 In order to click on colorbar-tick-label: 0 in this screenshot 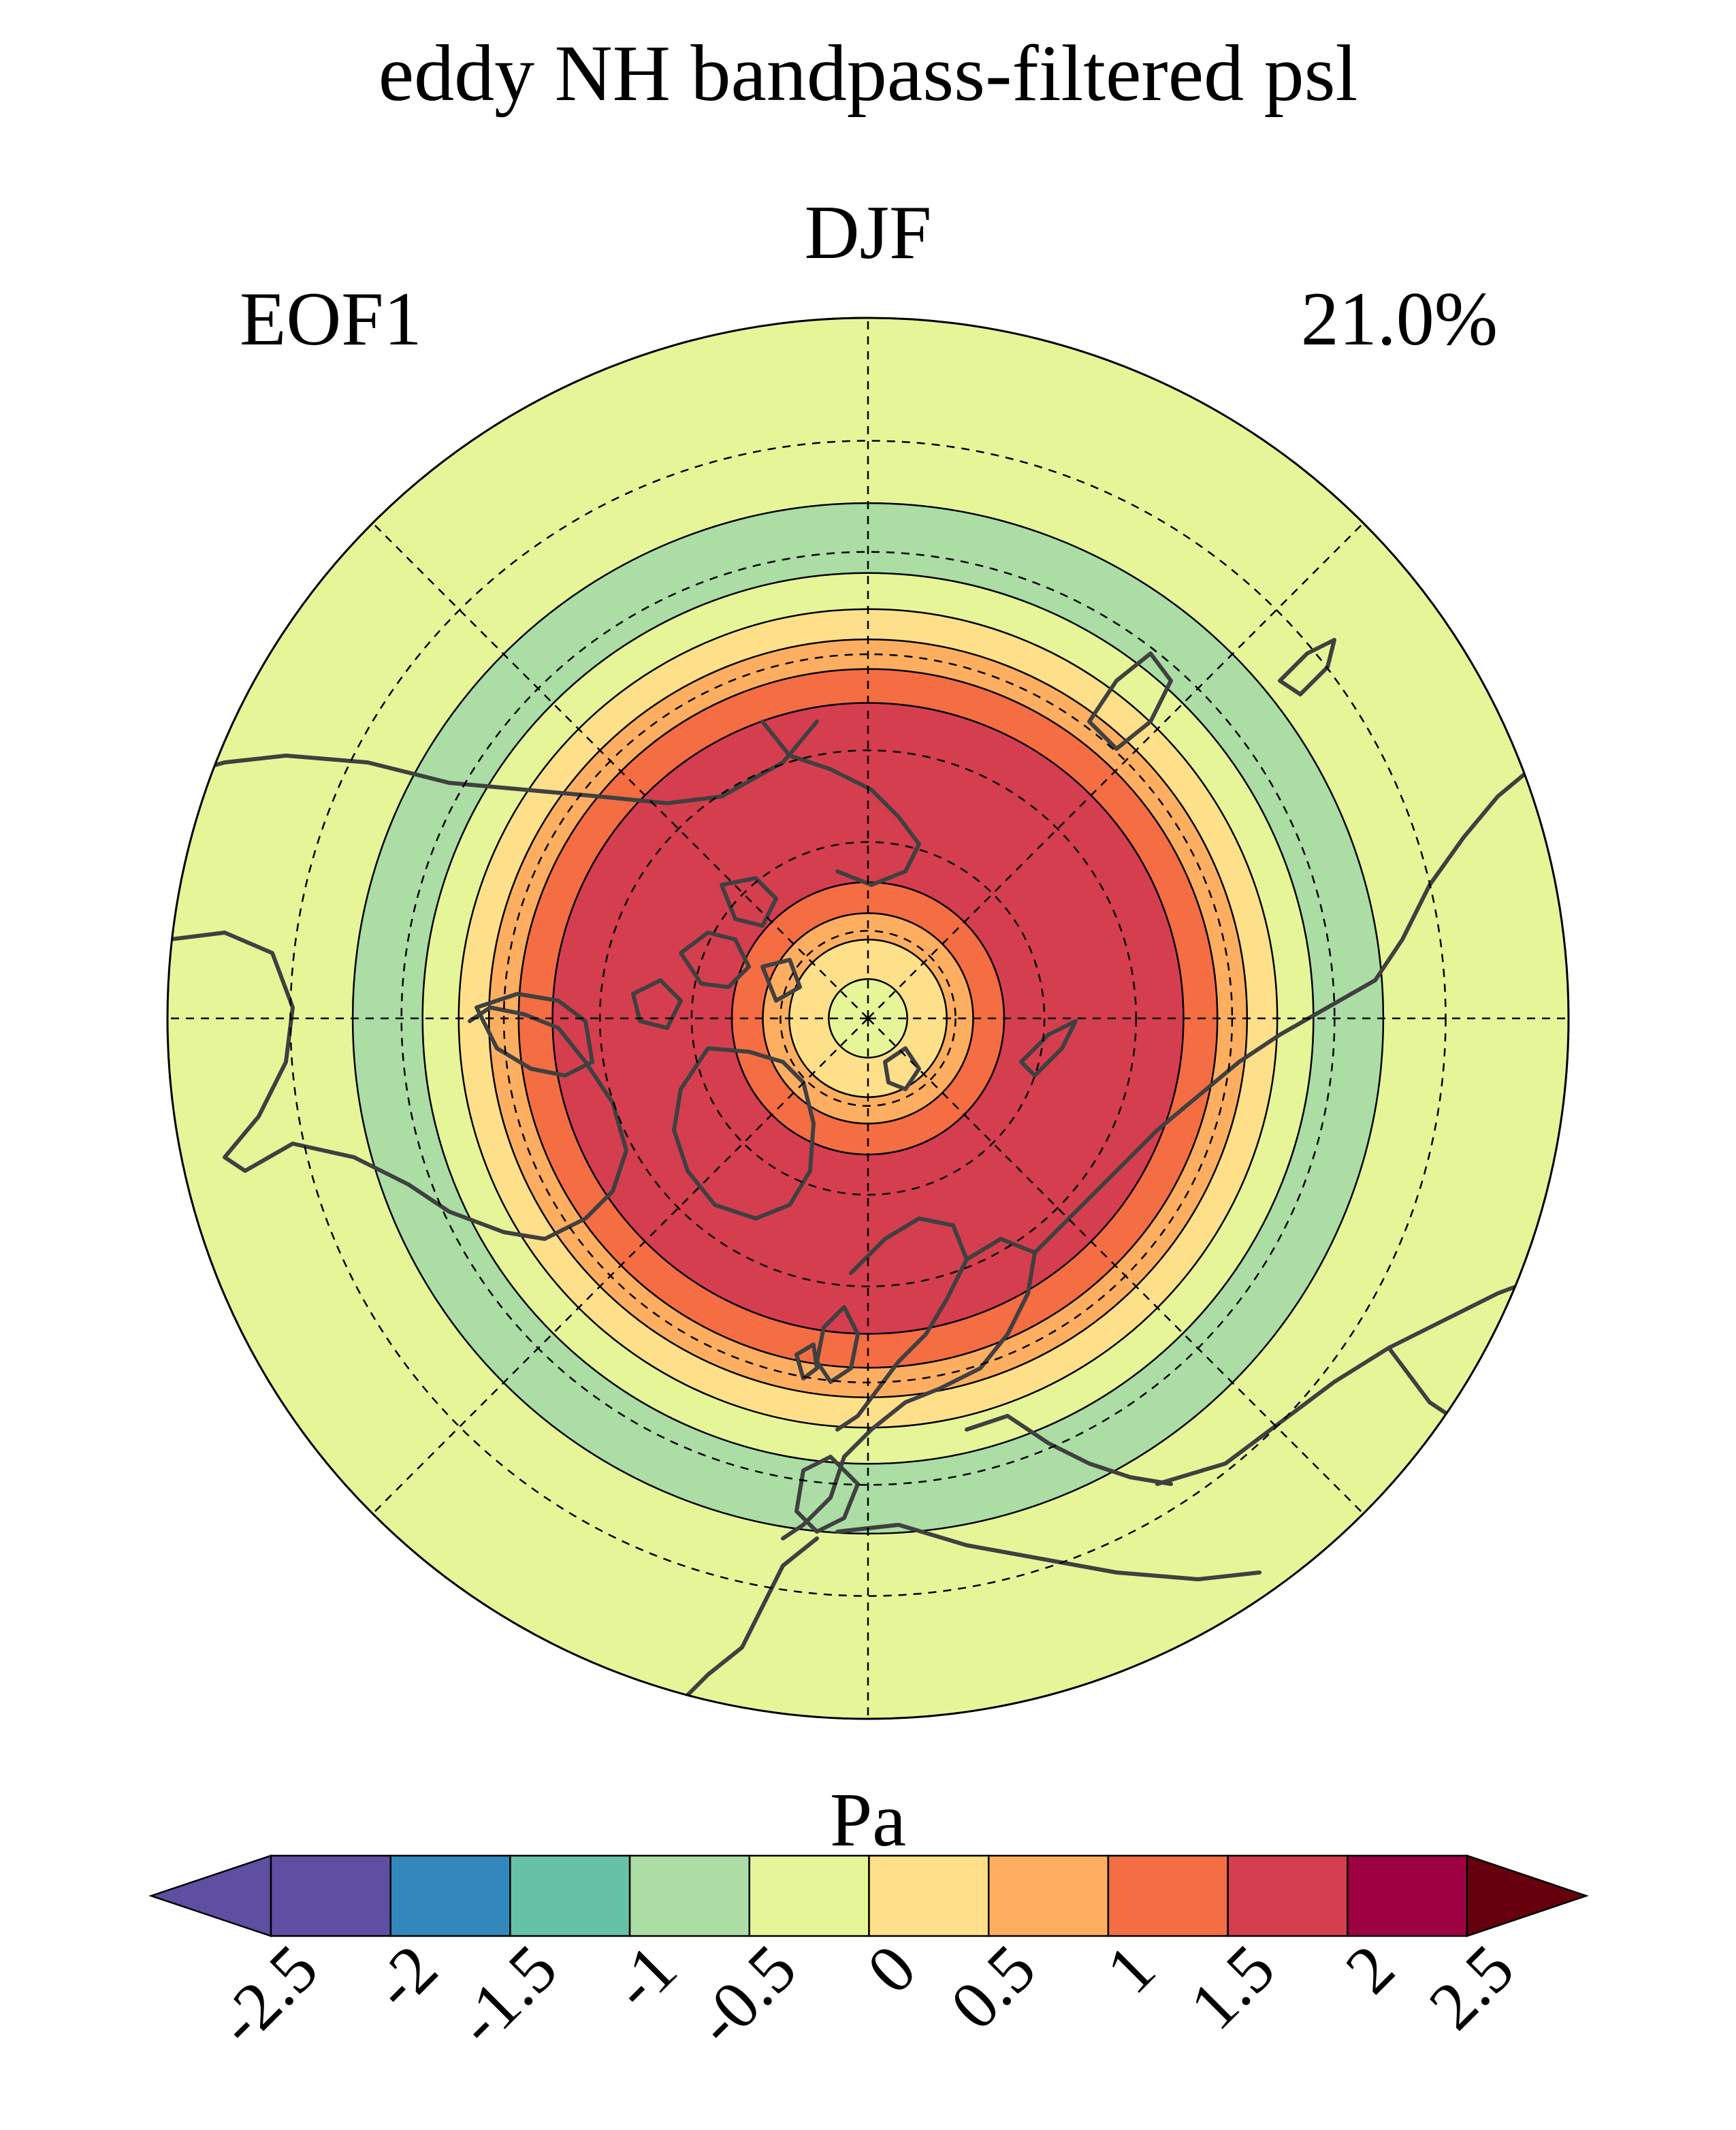, I will do `click(891, 1969)`.